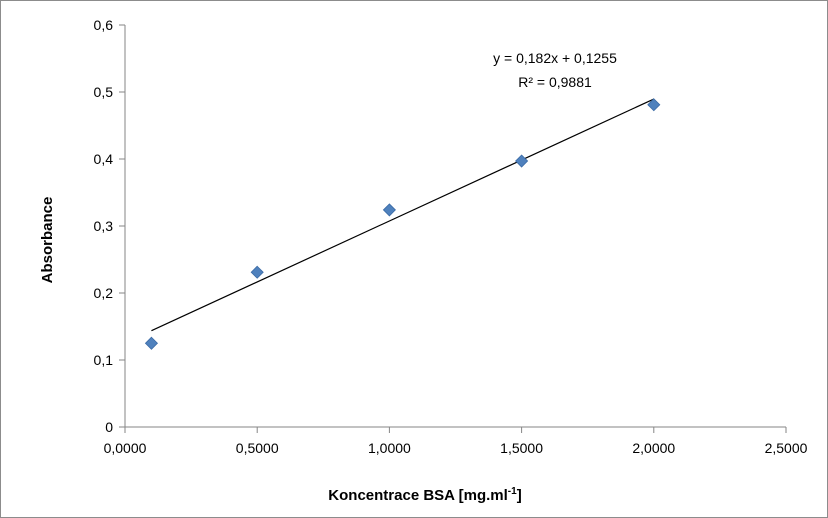 The width and height of the screenshot is (828, 518). I want to click on y-tick-label: 0,6, so click(104, 25).